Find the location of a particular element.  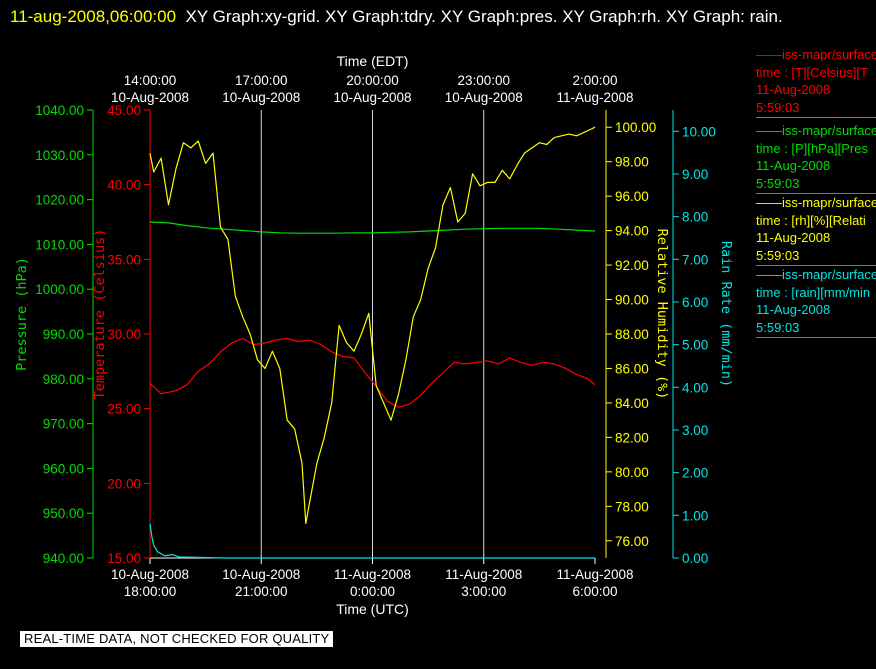

header-timestamp: 11-aug-2008,06:00:00 is located at coordinates (93, 16).